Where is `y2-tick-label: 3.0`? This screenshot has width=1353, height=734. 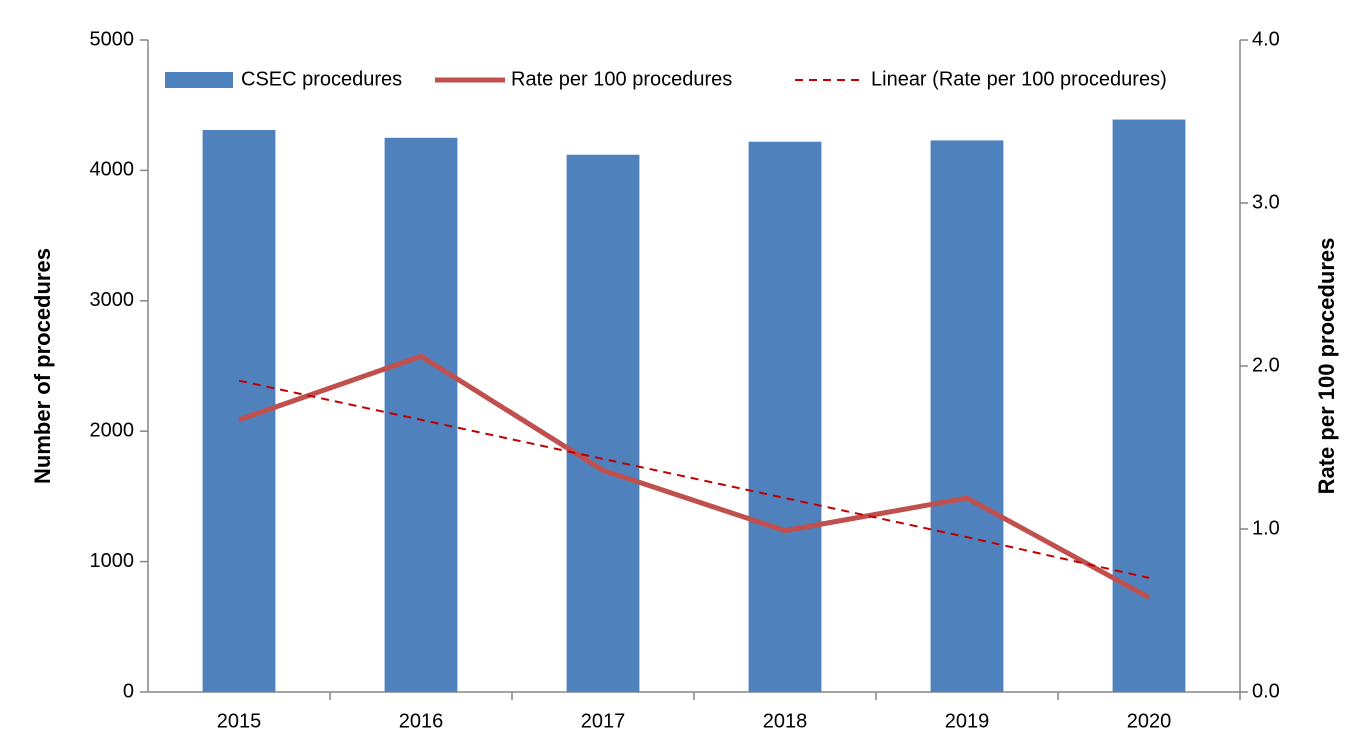
y2-tick-label: 3.0 is located at coordinates (1266, 202).